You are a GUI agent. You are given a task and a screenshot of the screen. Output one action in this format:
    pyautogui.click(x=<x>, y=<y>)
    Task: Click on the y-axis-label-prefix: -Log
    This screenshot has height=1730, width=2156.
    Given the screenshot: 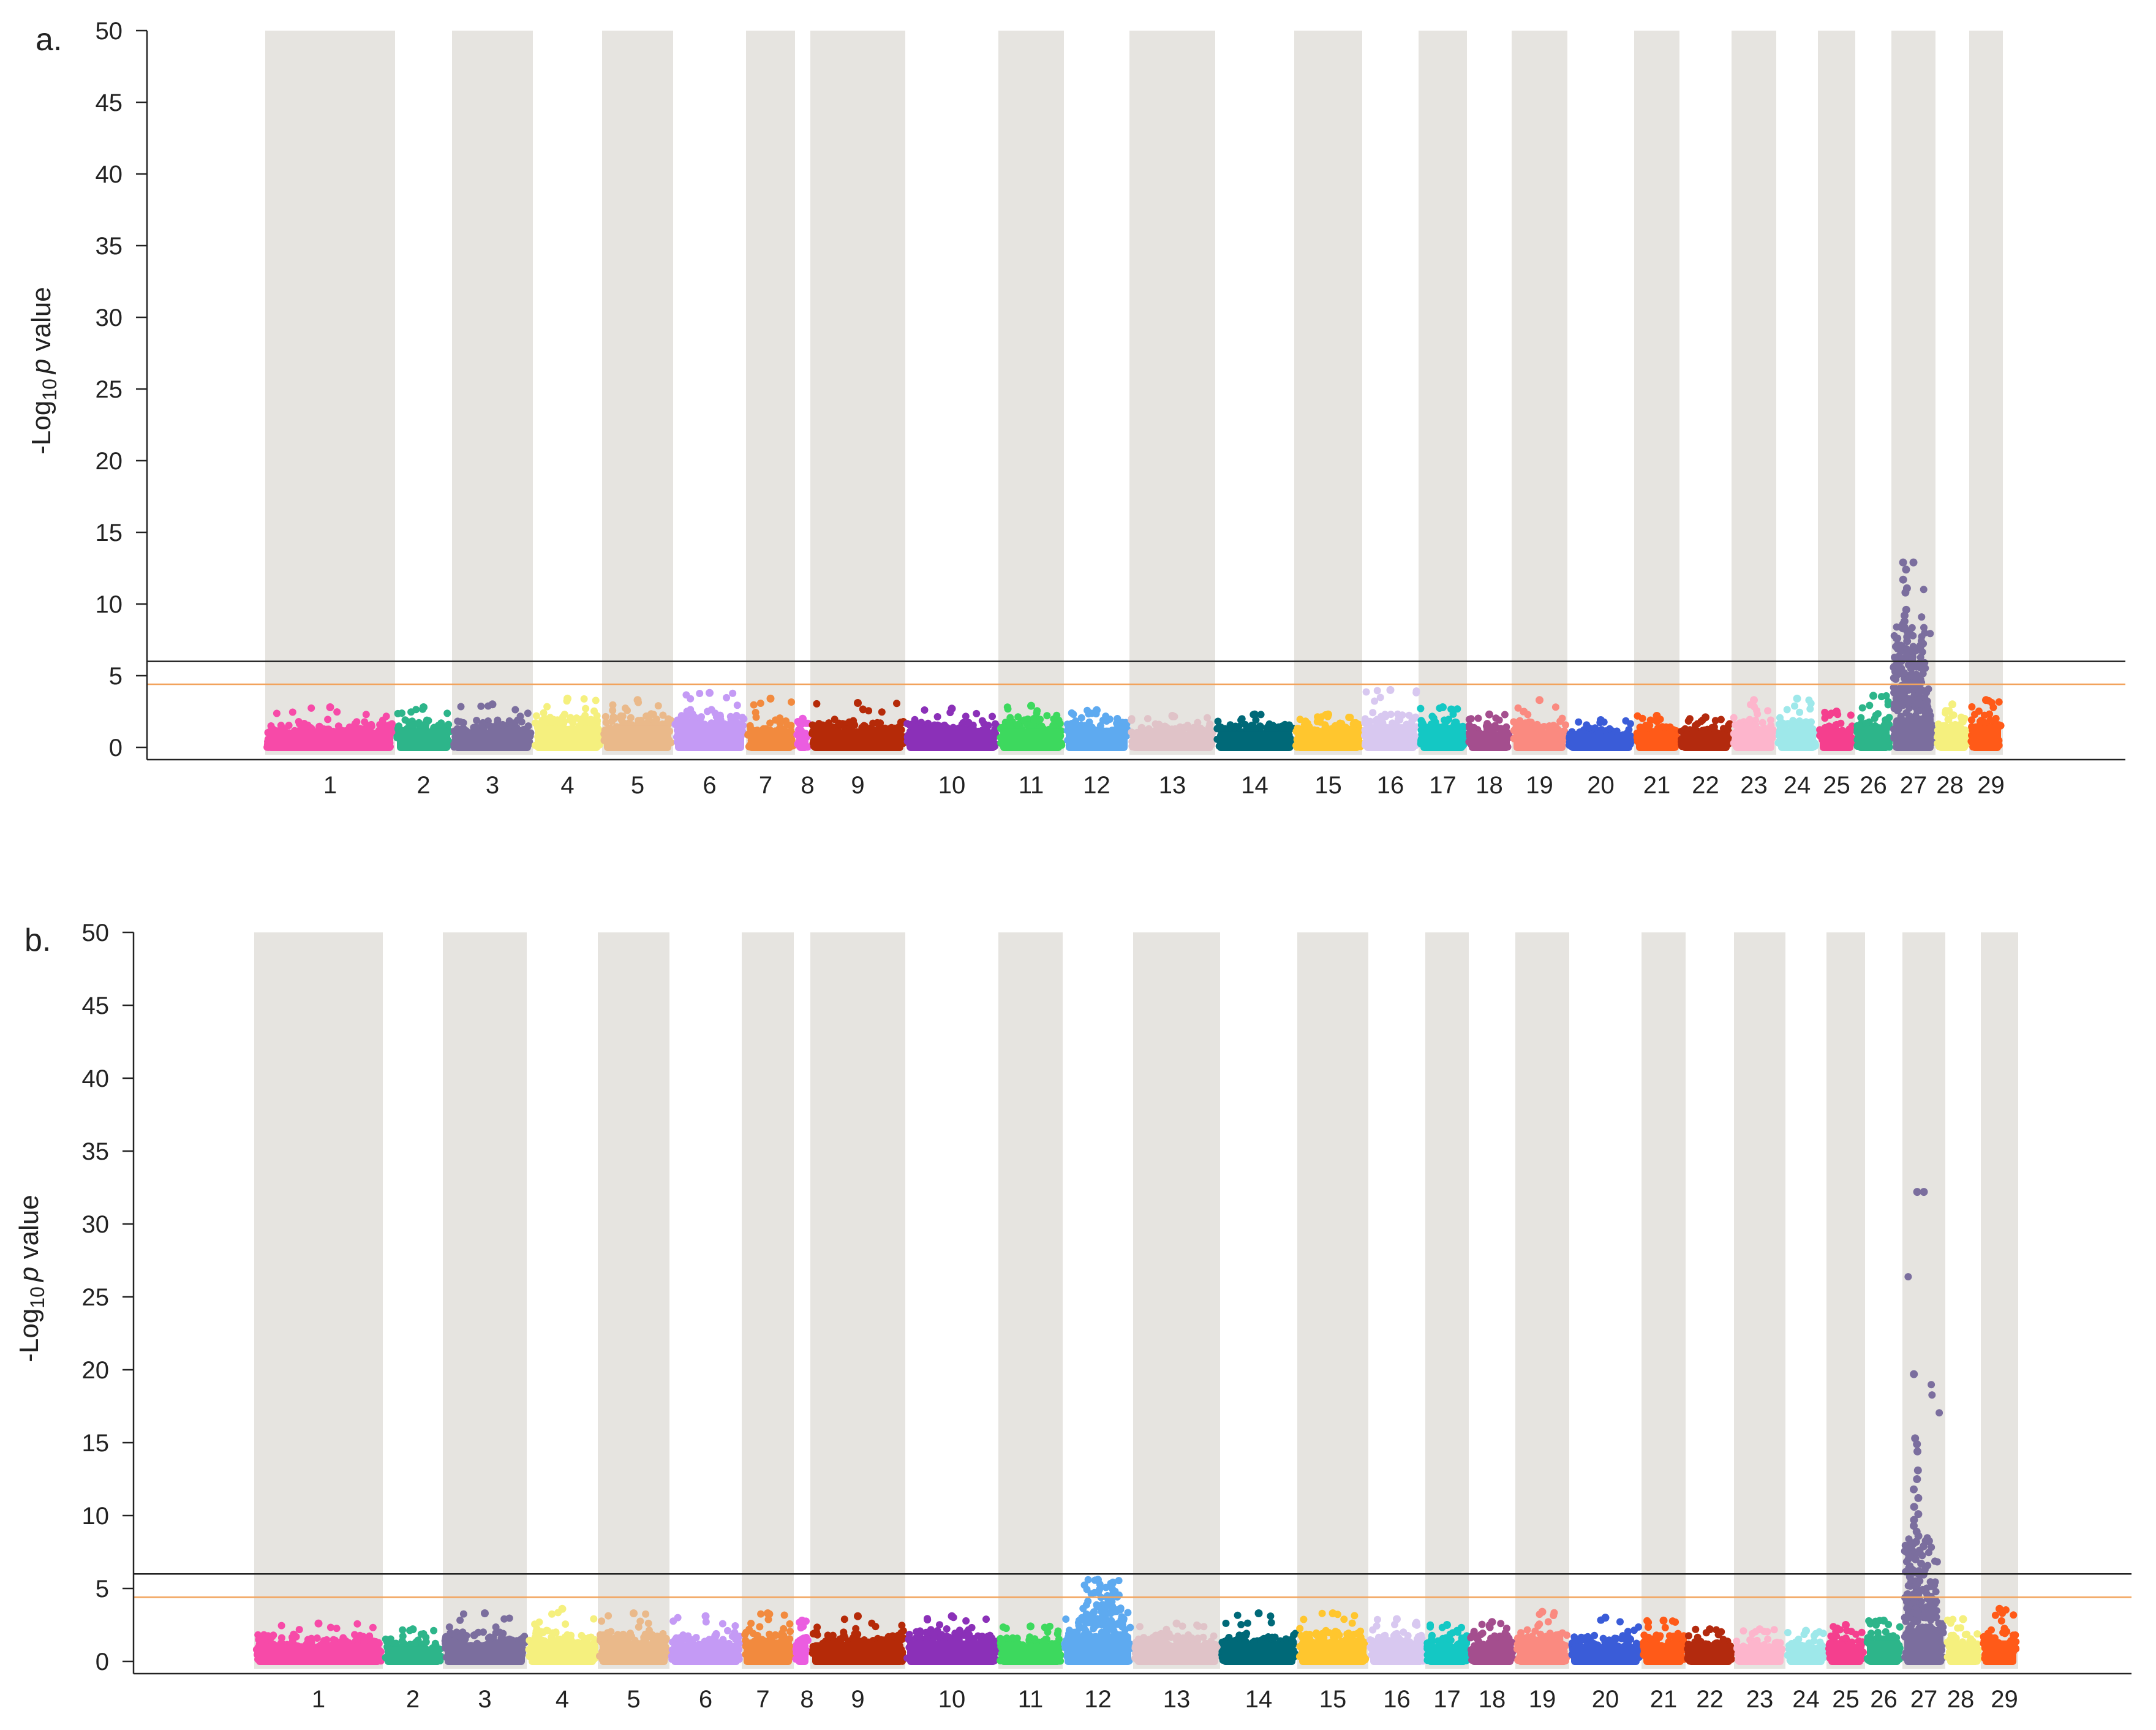 What is the action you would take?
    pyautogui.click(x=41, y=428)
    